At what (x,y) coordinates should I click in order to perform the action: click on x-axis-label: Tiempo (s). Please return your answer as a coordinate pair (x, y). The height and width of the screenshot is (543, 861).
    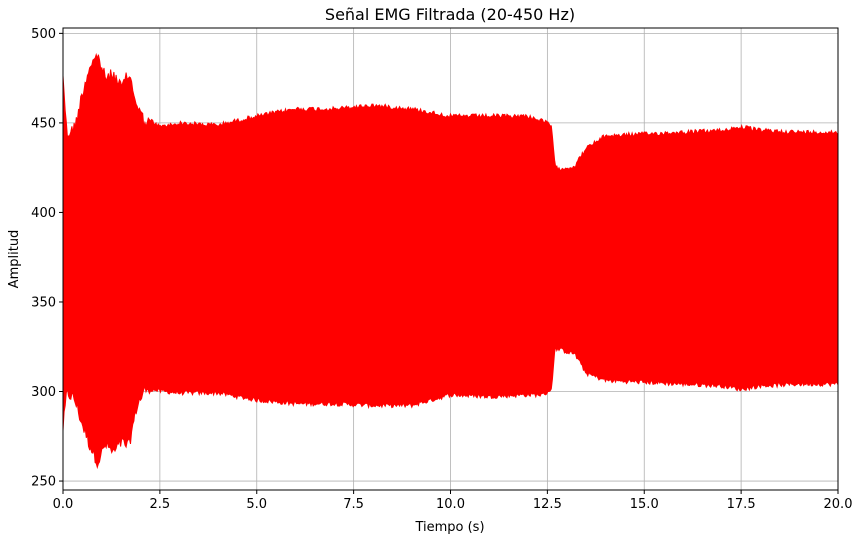
    Looking at the image, I should click on (449, 527).